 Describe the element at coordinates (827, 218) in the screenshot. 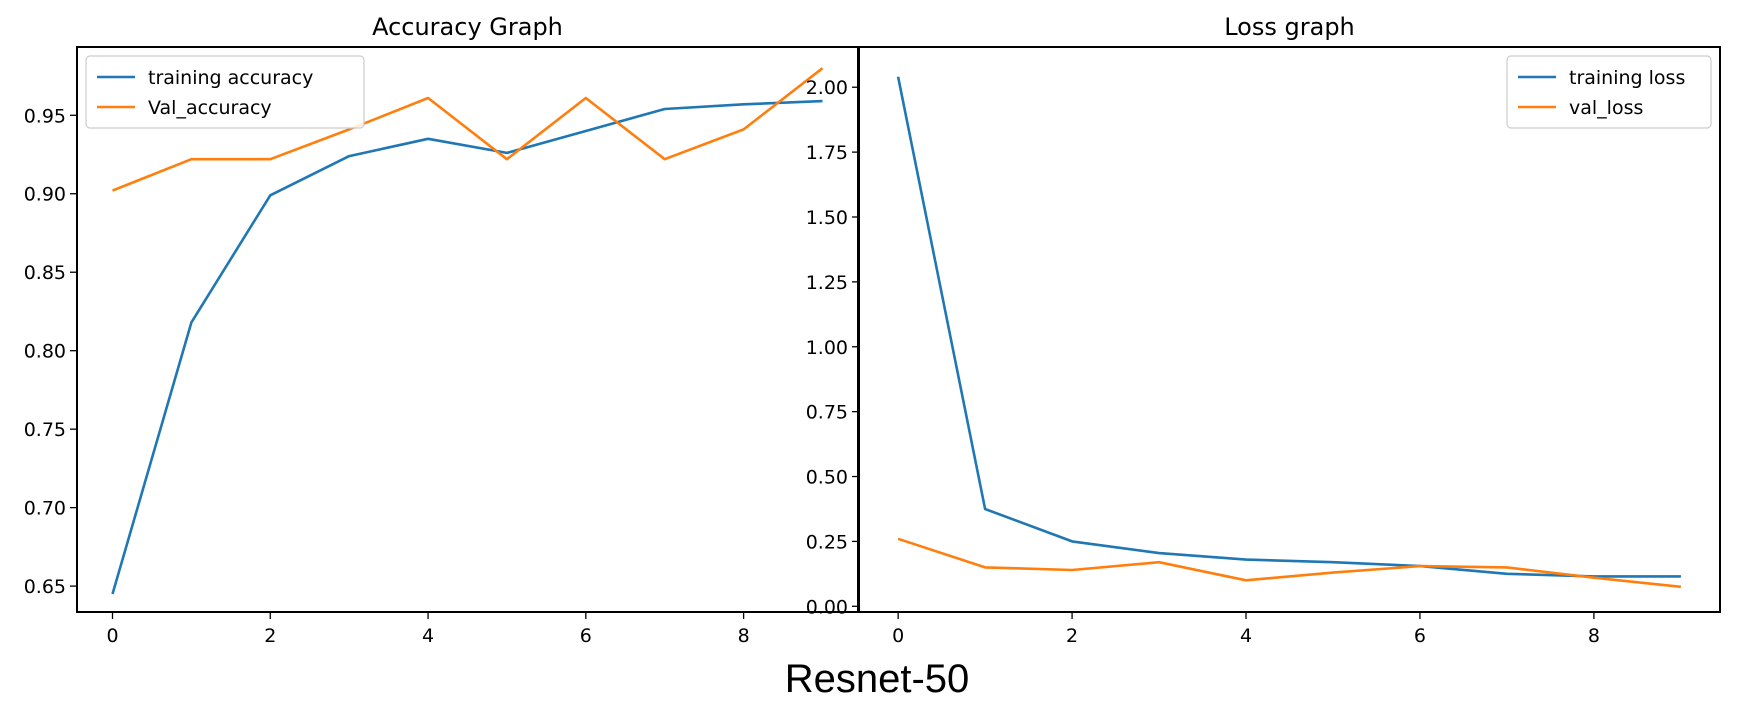

I see `y-tick-label: 1.50` at that location.